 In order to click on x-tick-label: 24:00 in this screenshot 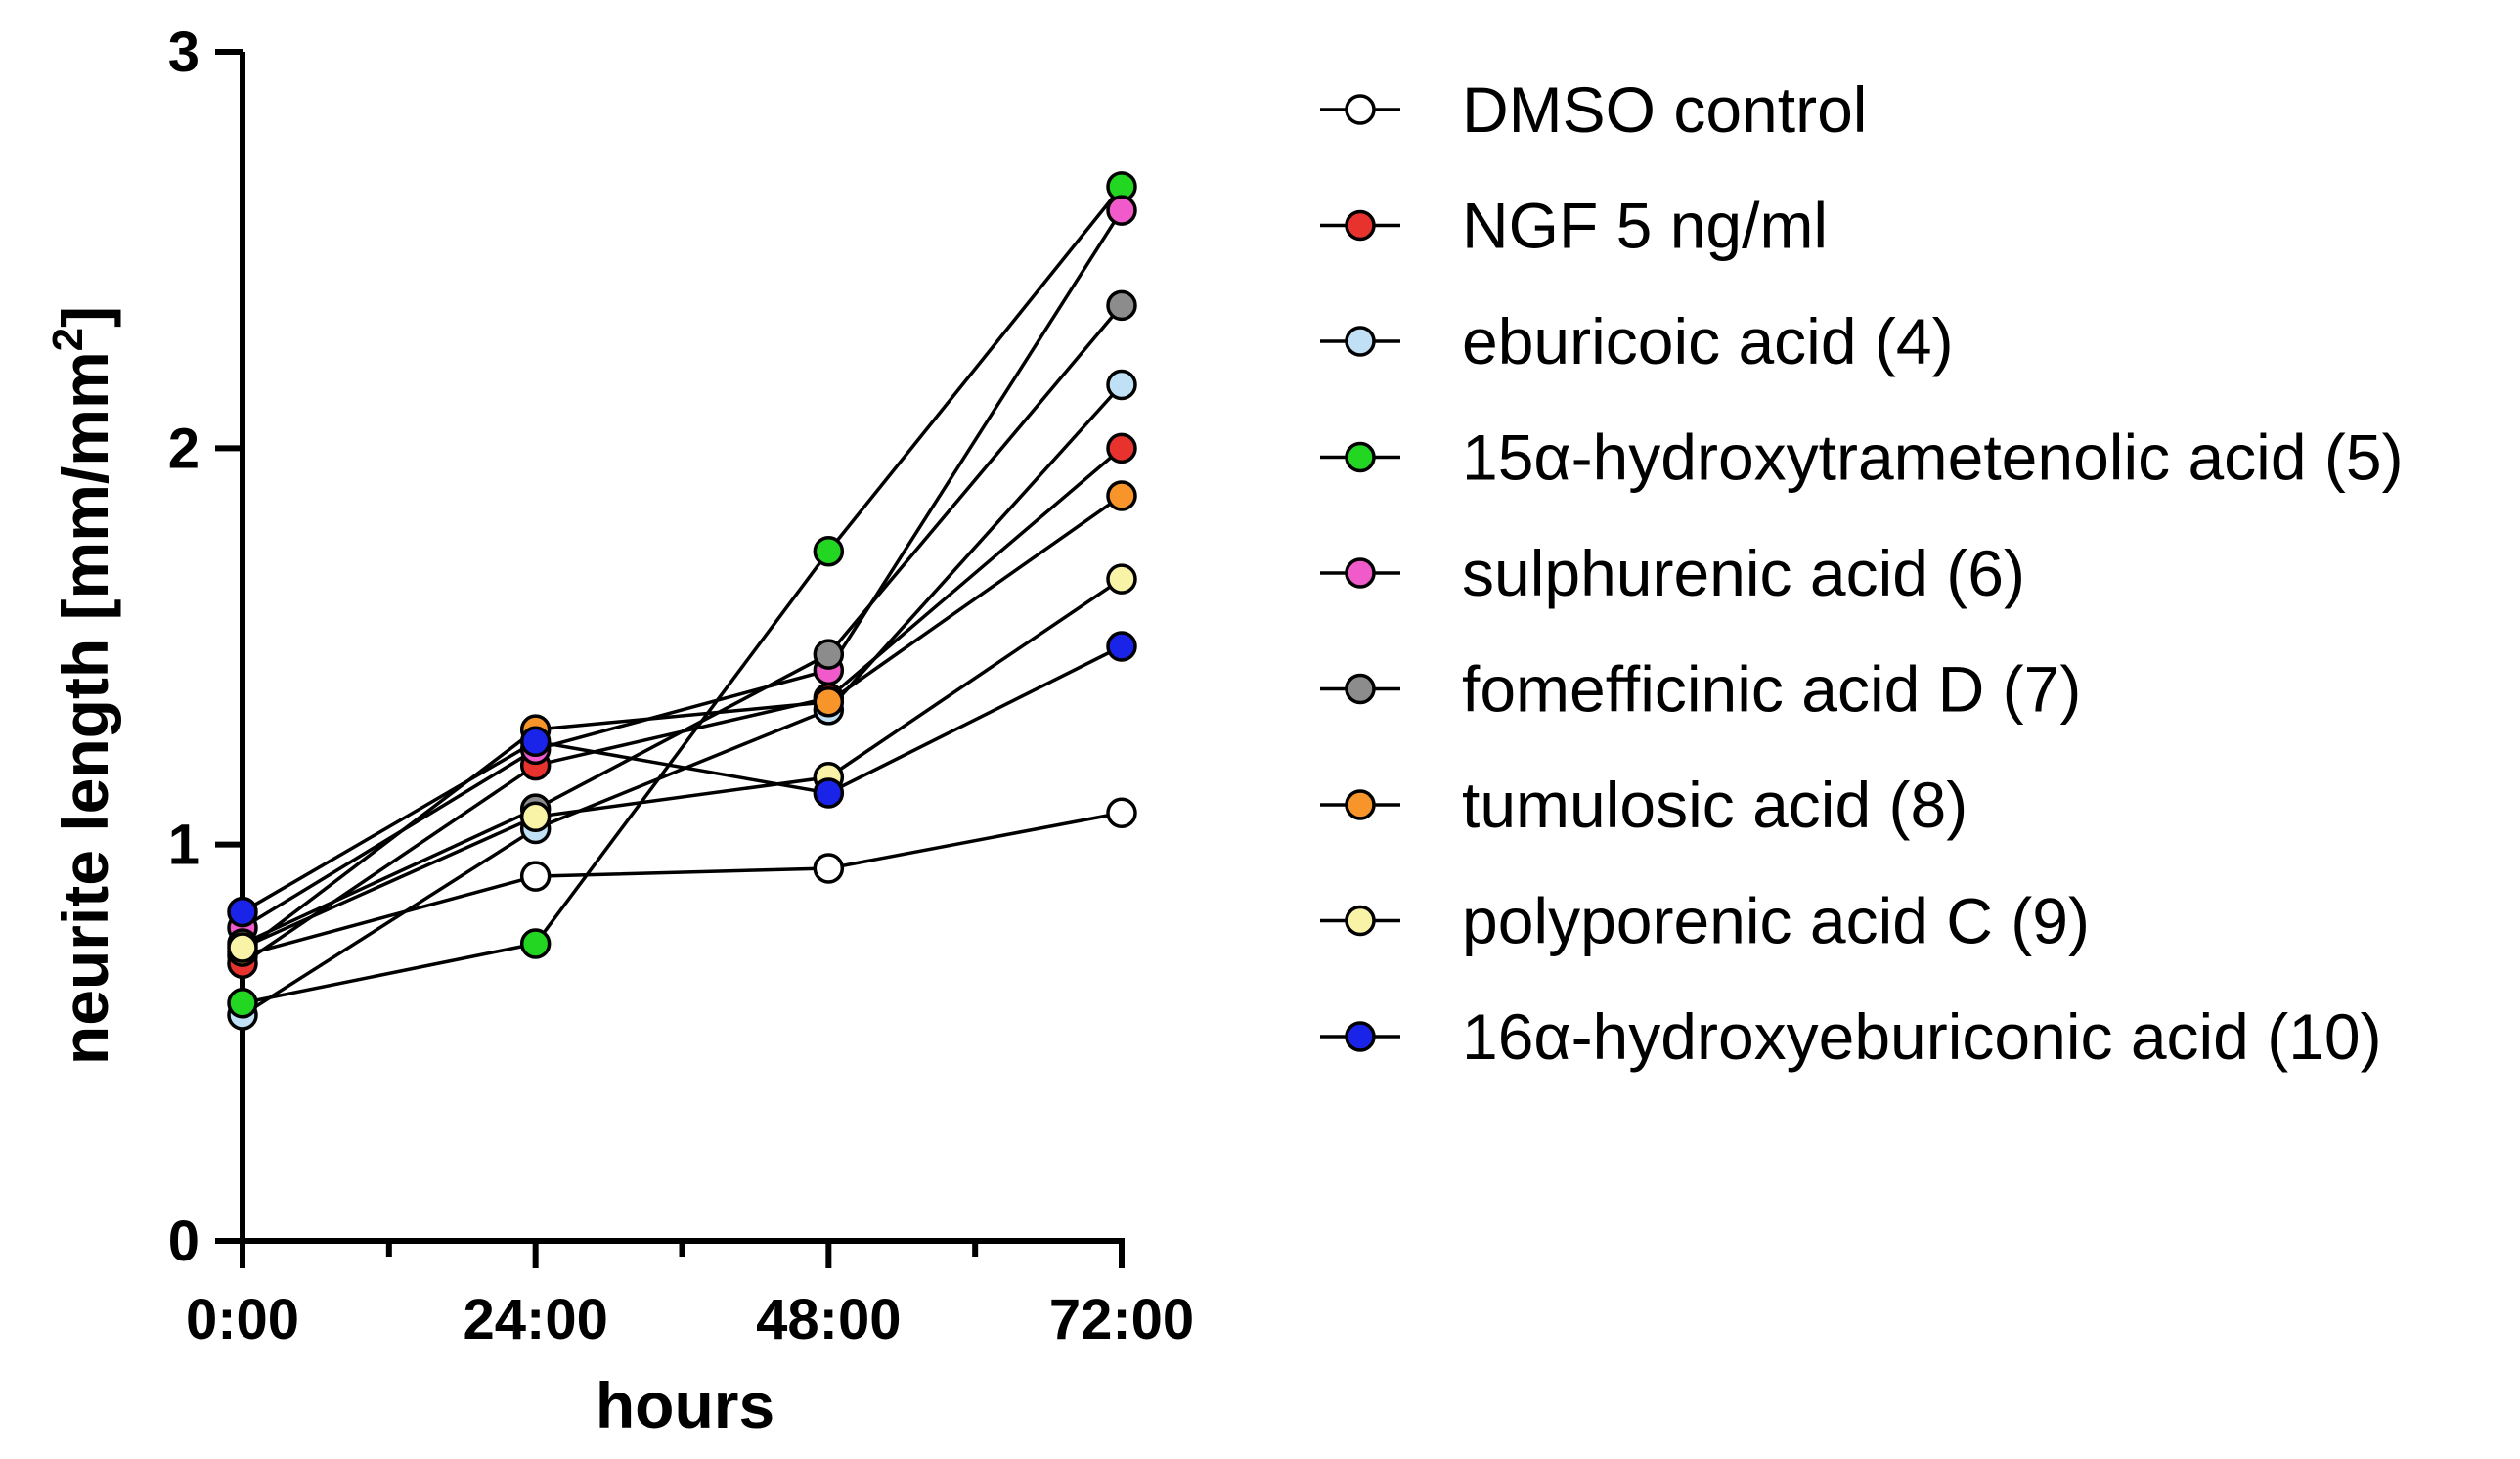, I will do `click(535, 1319)`.